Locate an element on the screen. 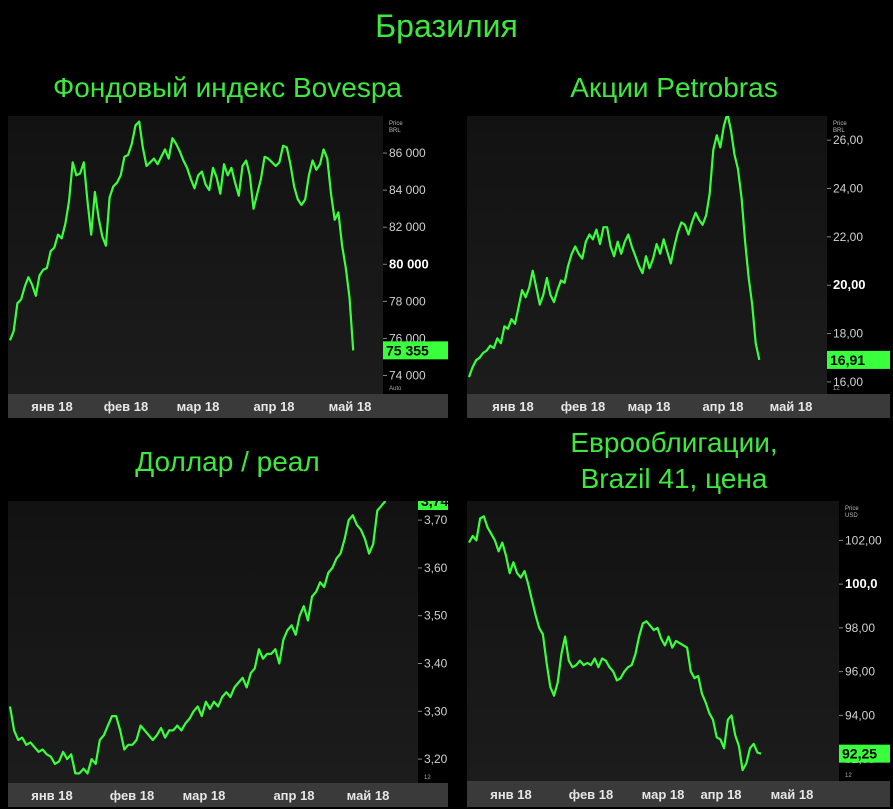  chart-title-eurobond: Еврооблигации, Brazil 41, цена is located at coordinates (674, 461).